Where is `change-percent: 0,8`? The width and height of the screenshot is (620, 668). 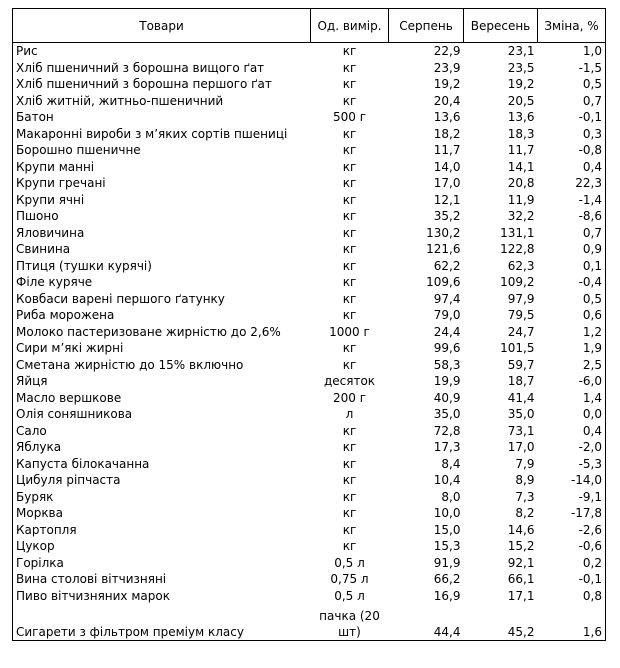
change-percent: 0,8 is located at coordinates (571, 595).